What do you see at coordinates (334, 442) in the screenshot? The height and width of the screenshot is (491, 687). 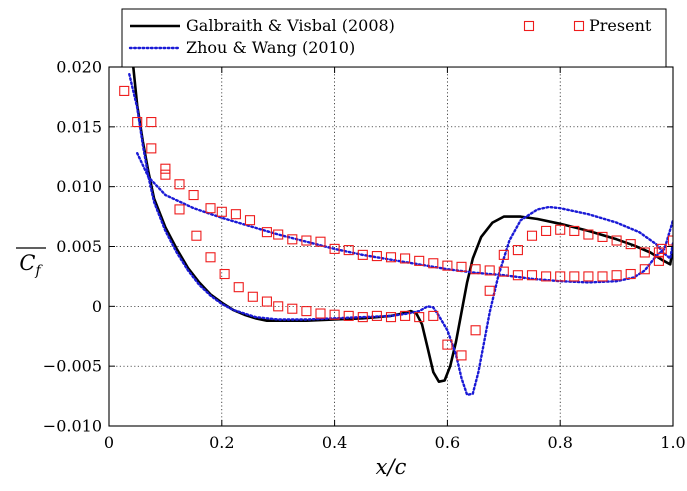 I see `x-tick-label-2: 0.4` at bounding box center [334, 442].